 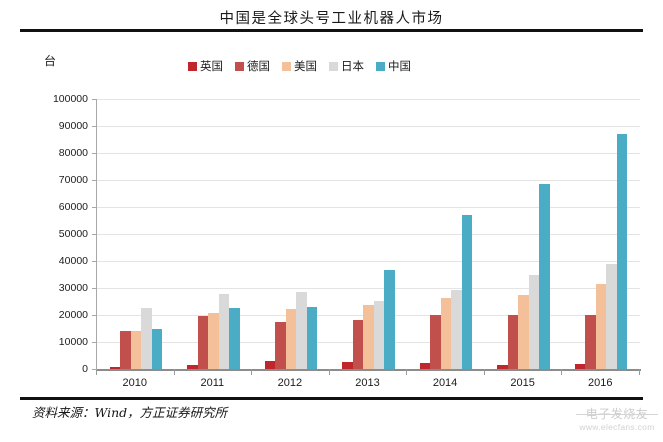 I want to click on chart-title-band: 中国是全球头号工业机器人市场, so click(x=331, y=17).